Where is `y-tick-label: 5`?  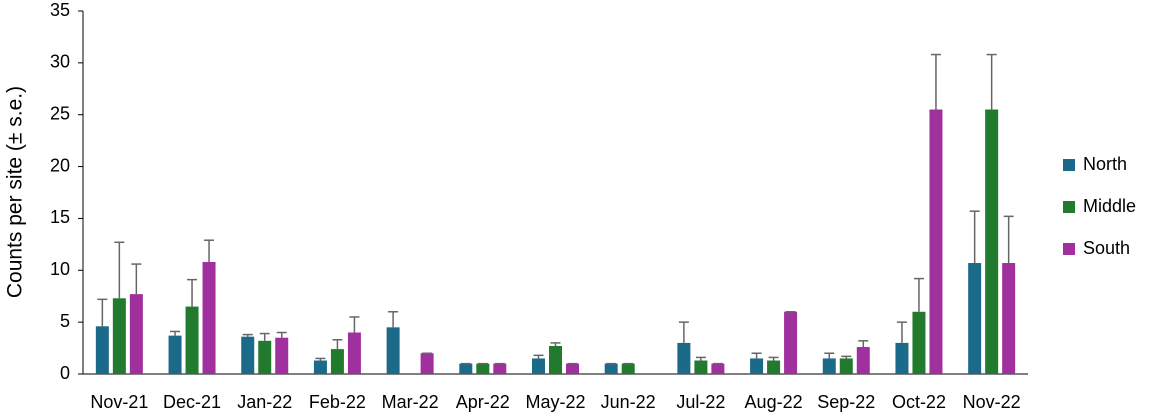
y-tick-label: 5 is located at coordinates (65, 321).